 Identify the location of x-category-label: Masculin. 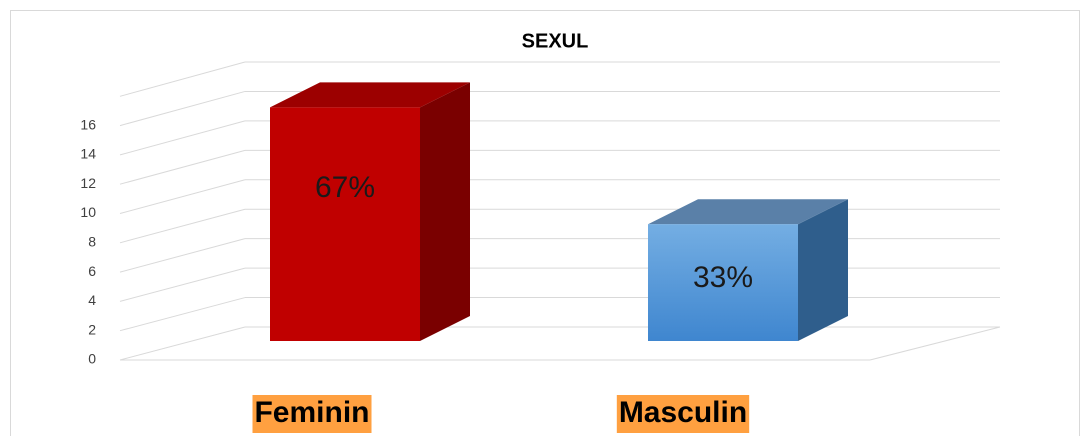
(683, 412).